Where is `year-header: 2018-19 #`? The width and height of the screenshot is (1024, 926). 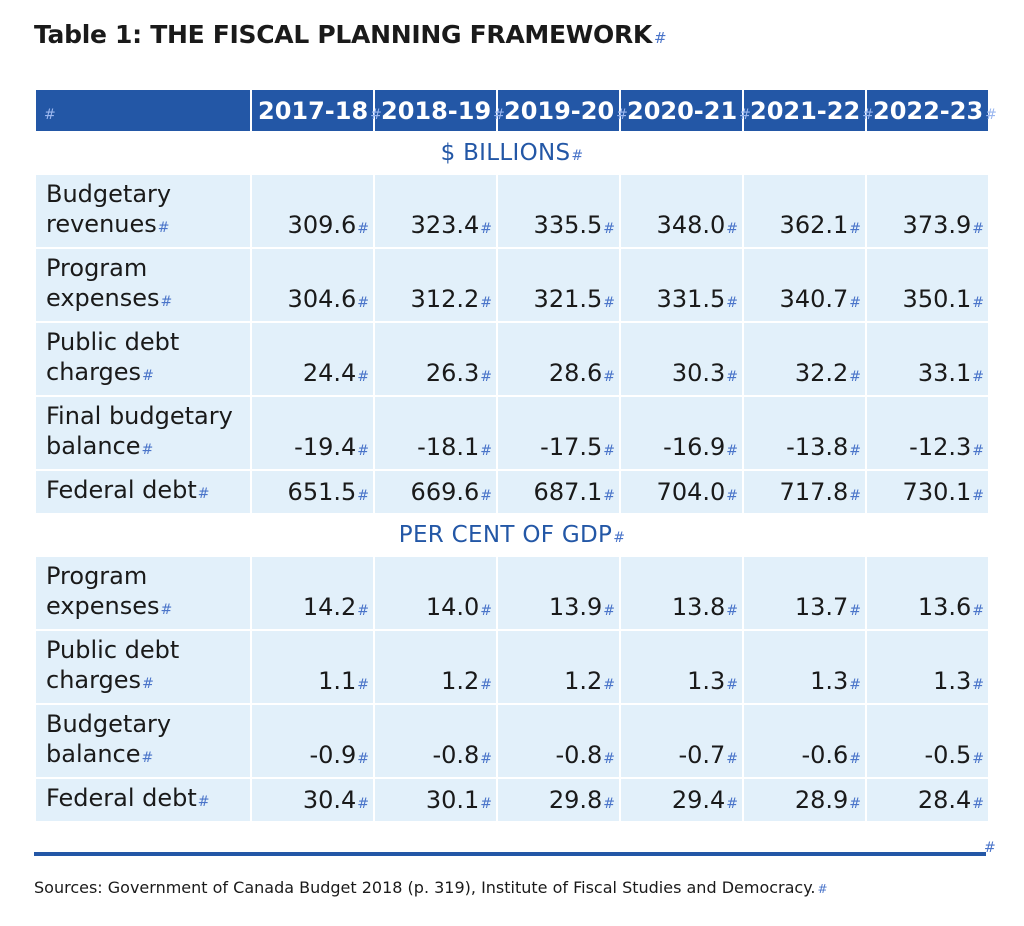 year-header: 2018-19 # is located at coordinates (440, 110).